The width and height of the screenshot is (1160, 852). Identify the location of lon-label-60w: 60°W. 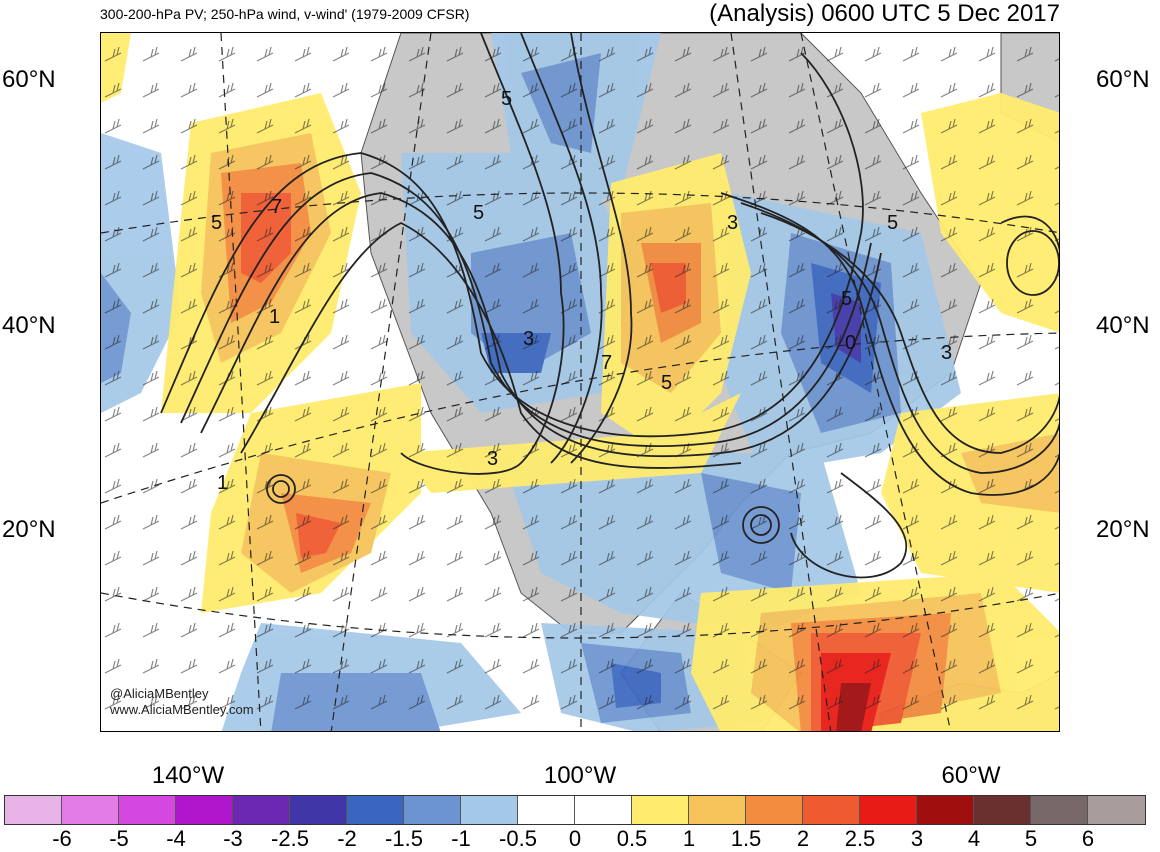
(971, 775).